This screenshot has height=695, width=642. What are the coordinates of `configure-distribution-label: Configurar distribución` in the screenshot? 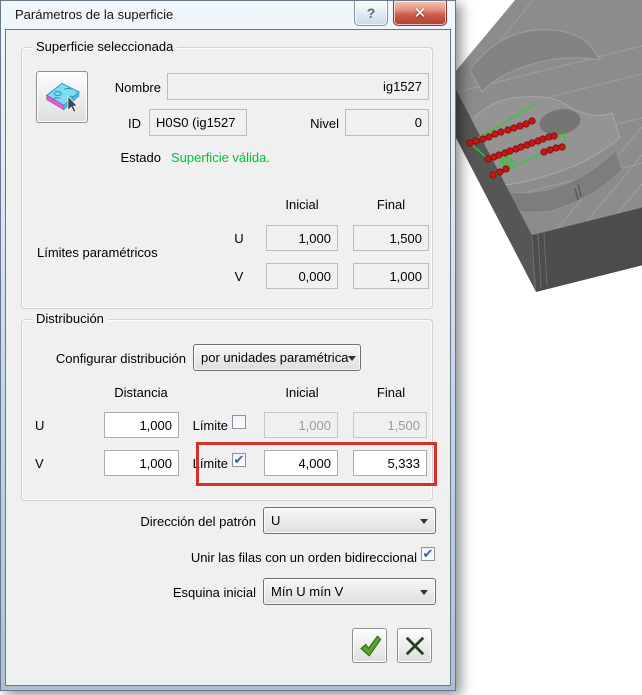 It's located at (120, 358).